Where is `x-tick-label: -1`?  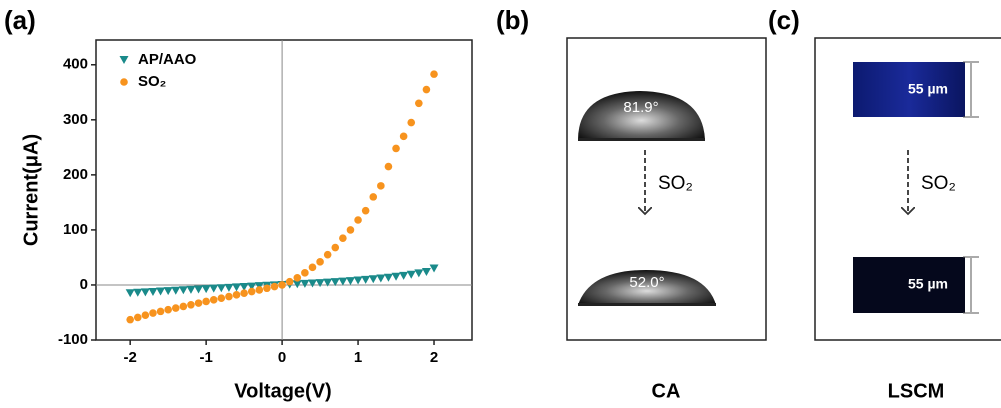 x-tick-label: -1 is located at coordinates (205, 357).